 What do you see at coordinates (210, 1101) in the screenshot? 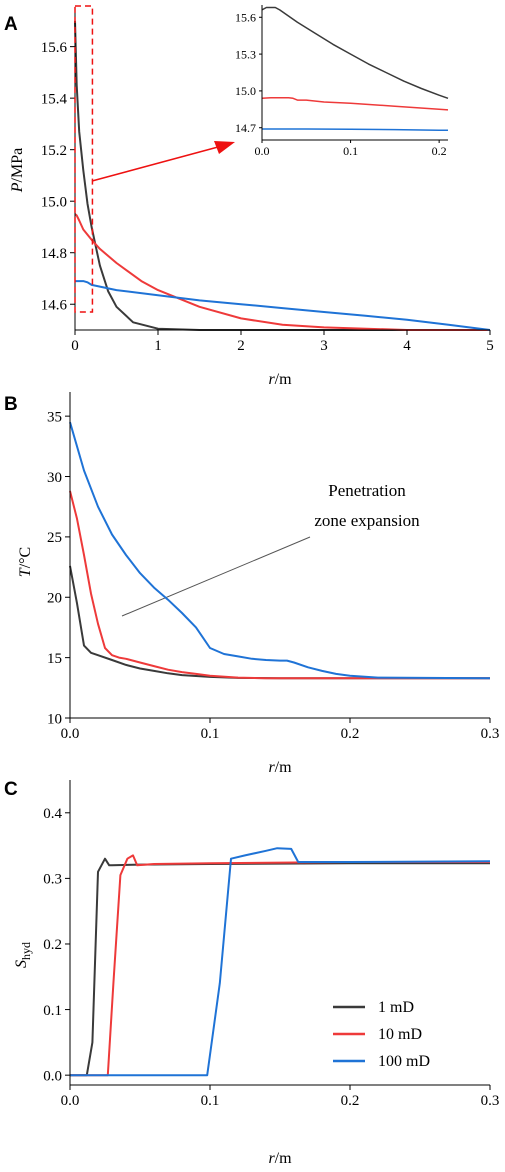
I see `panel-c-xtick-label: 0.1` at bounding box center [210, 1101].